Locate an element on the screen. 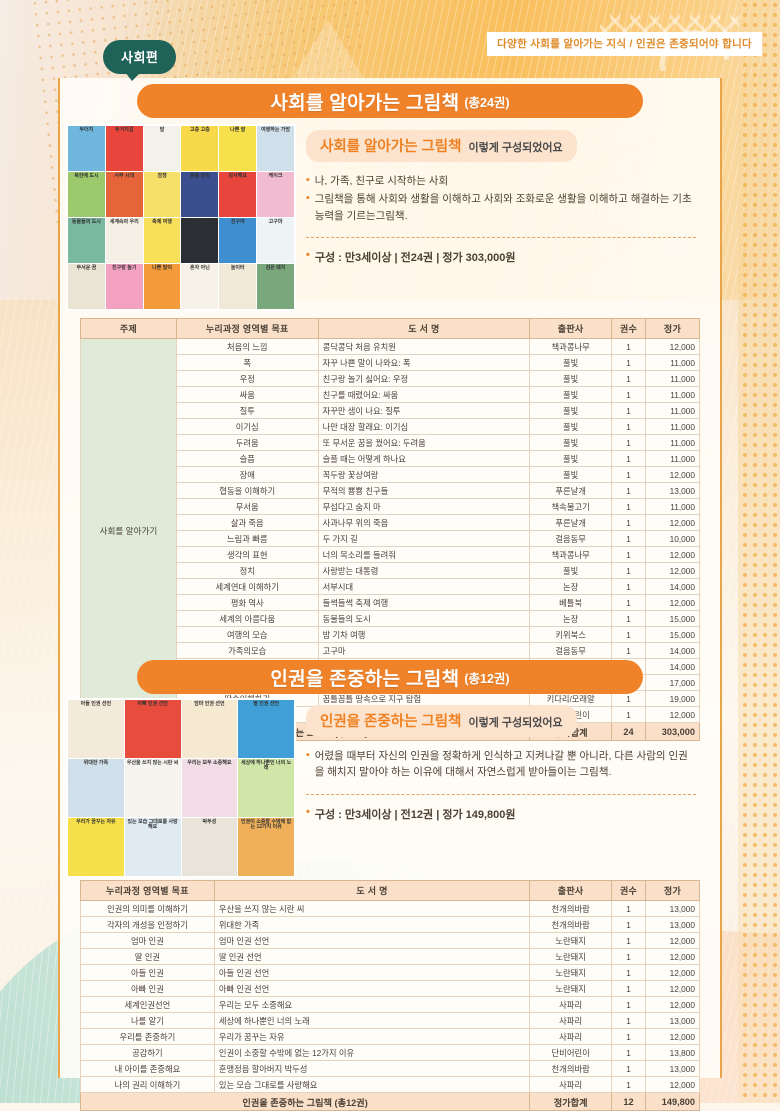 The image size is (780, 1111). section-title-text: 사회를 알아가는 그림책 is located at coordinates (365, 103).